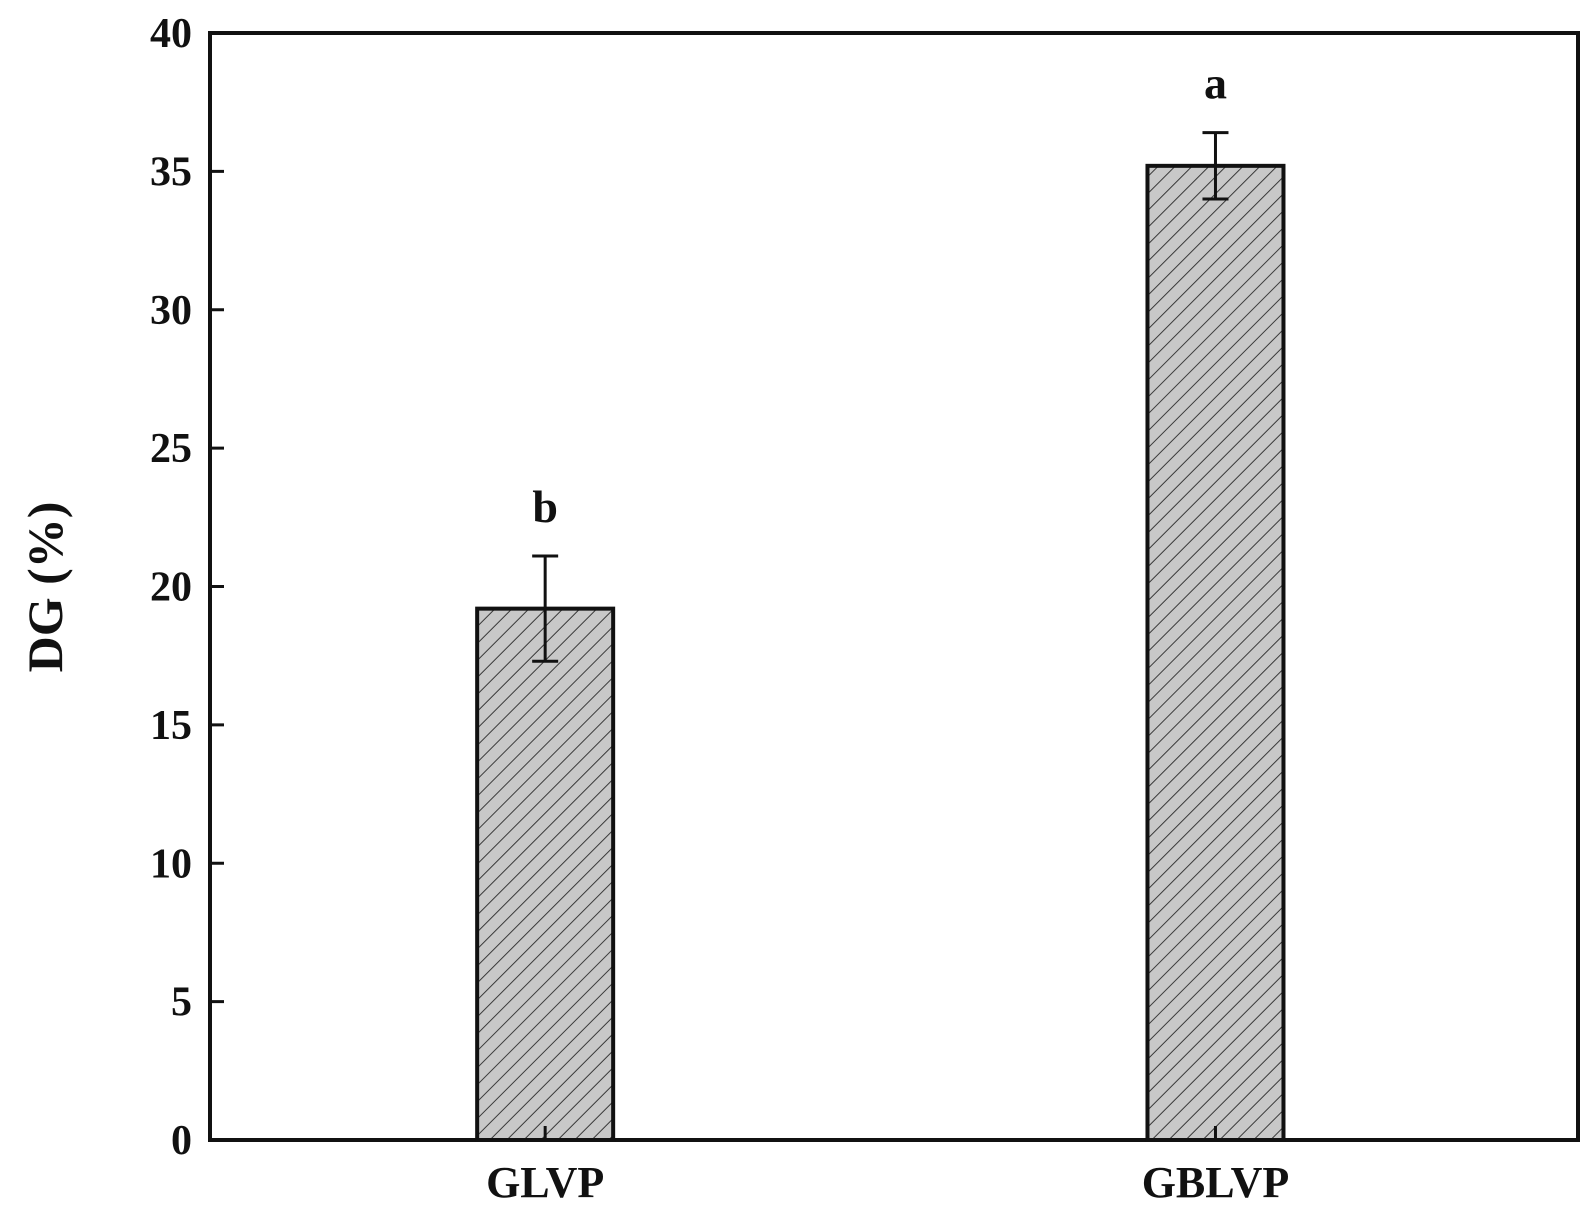 The image size is (1590, 1215). I want to click on y-tick-label: 20, so click(171, 588).